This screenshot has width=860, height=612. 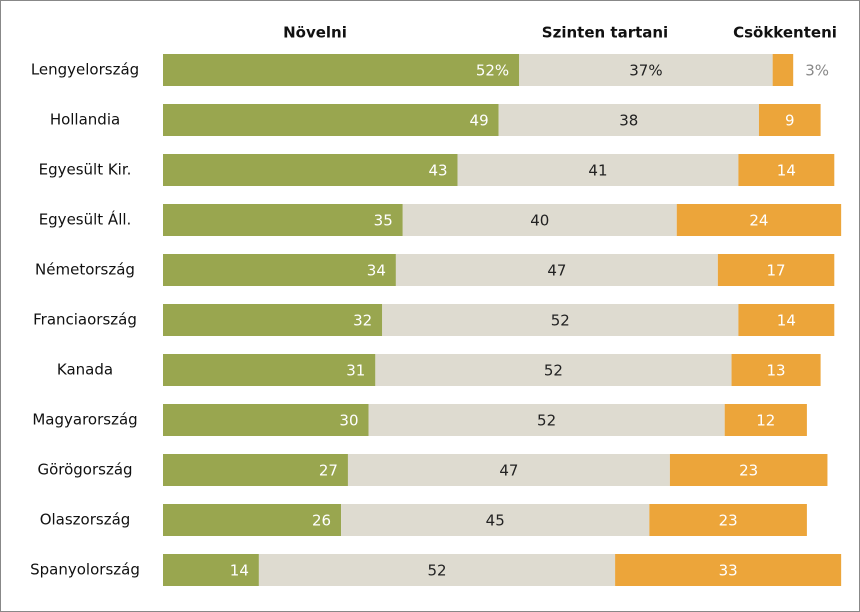 What do you see at coordinates (85, 270) in the screenshot?
I see `category-label: Németország` at bounding box center [85, 270].